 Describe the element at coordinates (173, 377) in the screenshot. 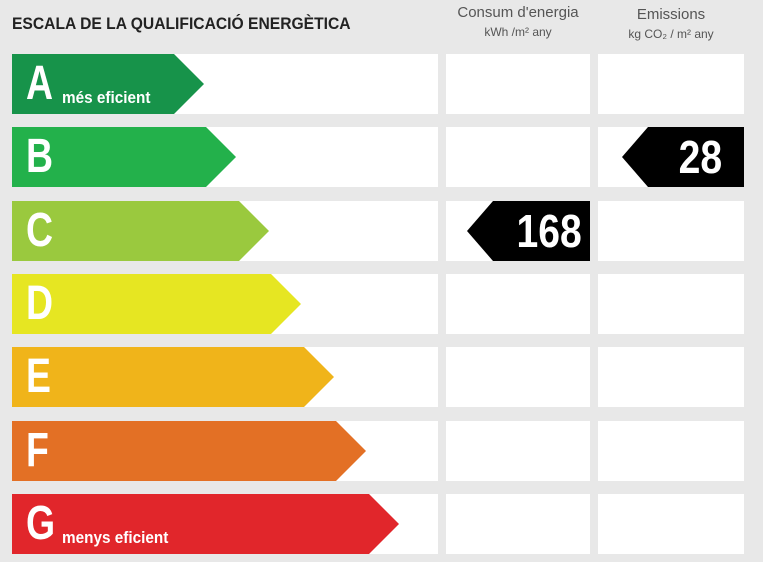

I see `rating-arrow-e: E` at that location.